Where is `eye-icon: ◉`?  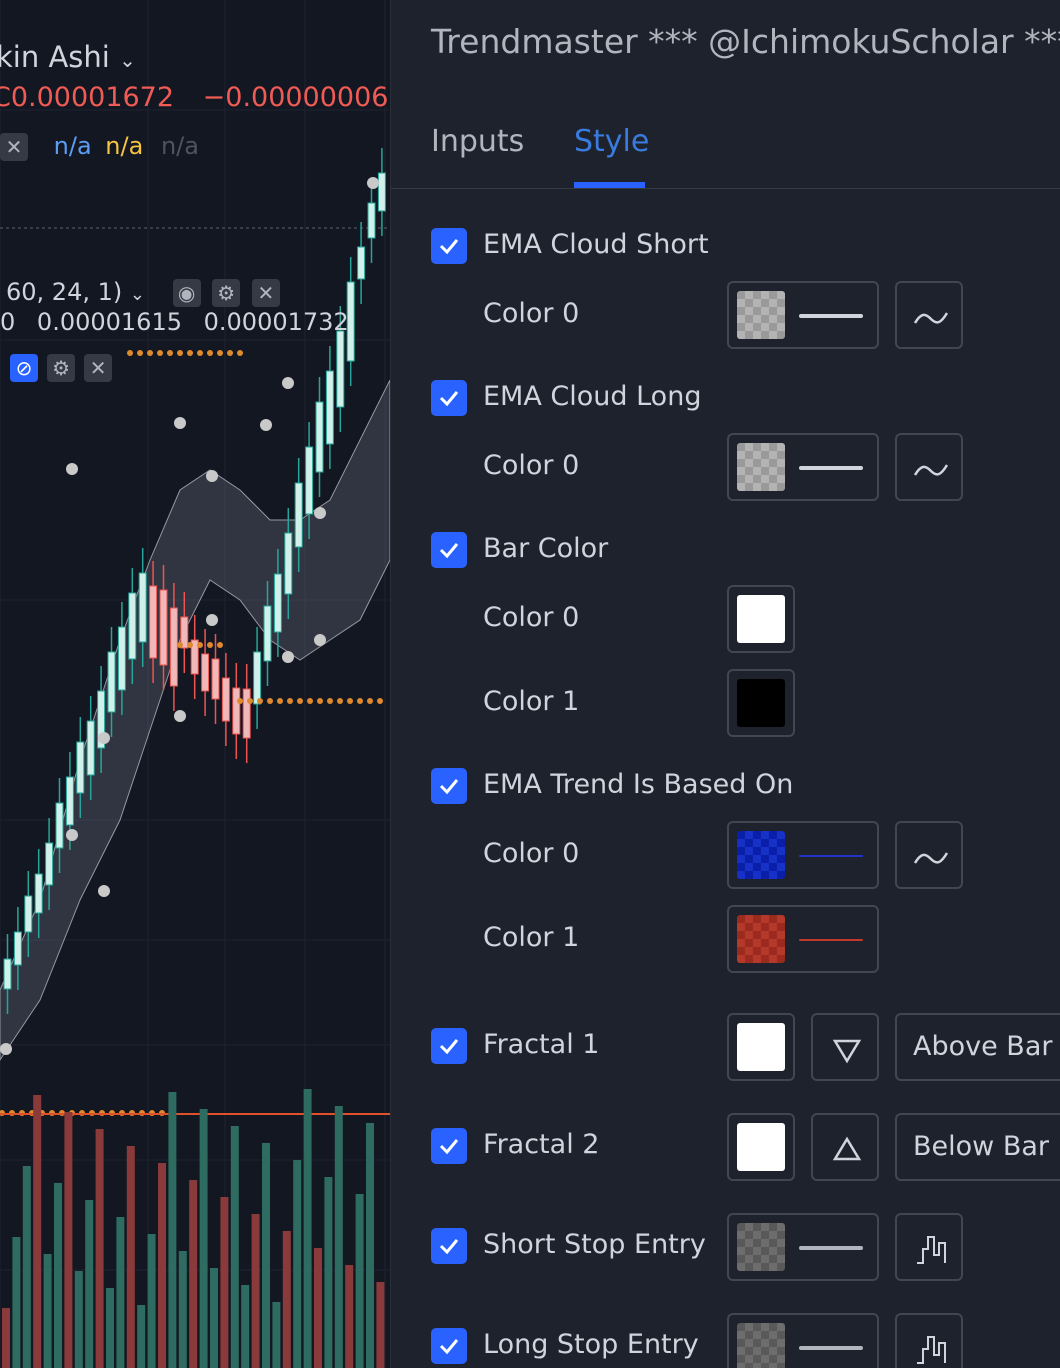
eye-icon: ◉ is located at coordinates (186, 293).